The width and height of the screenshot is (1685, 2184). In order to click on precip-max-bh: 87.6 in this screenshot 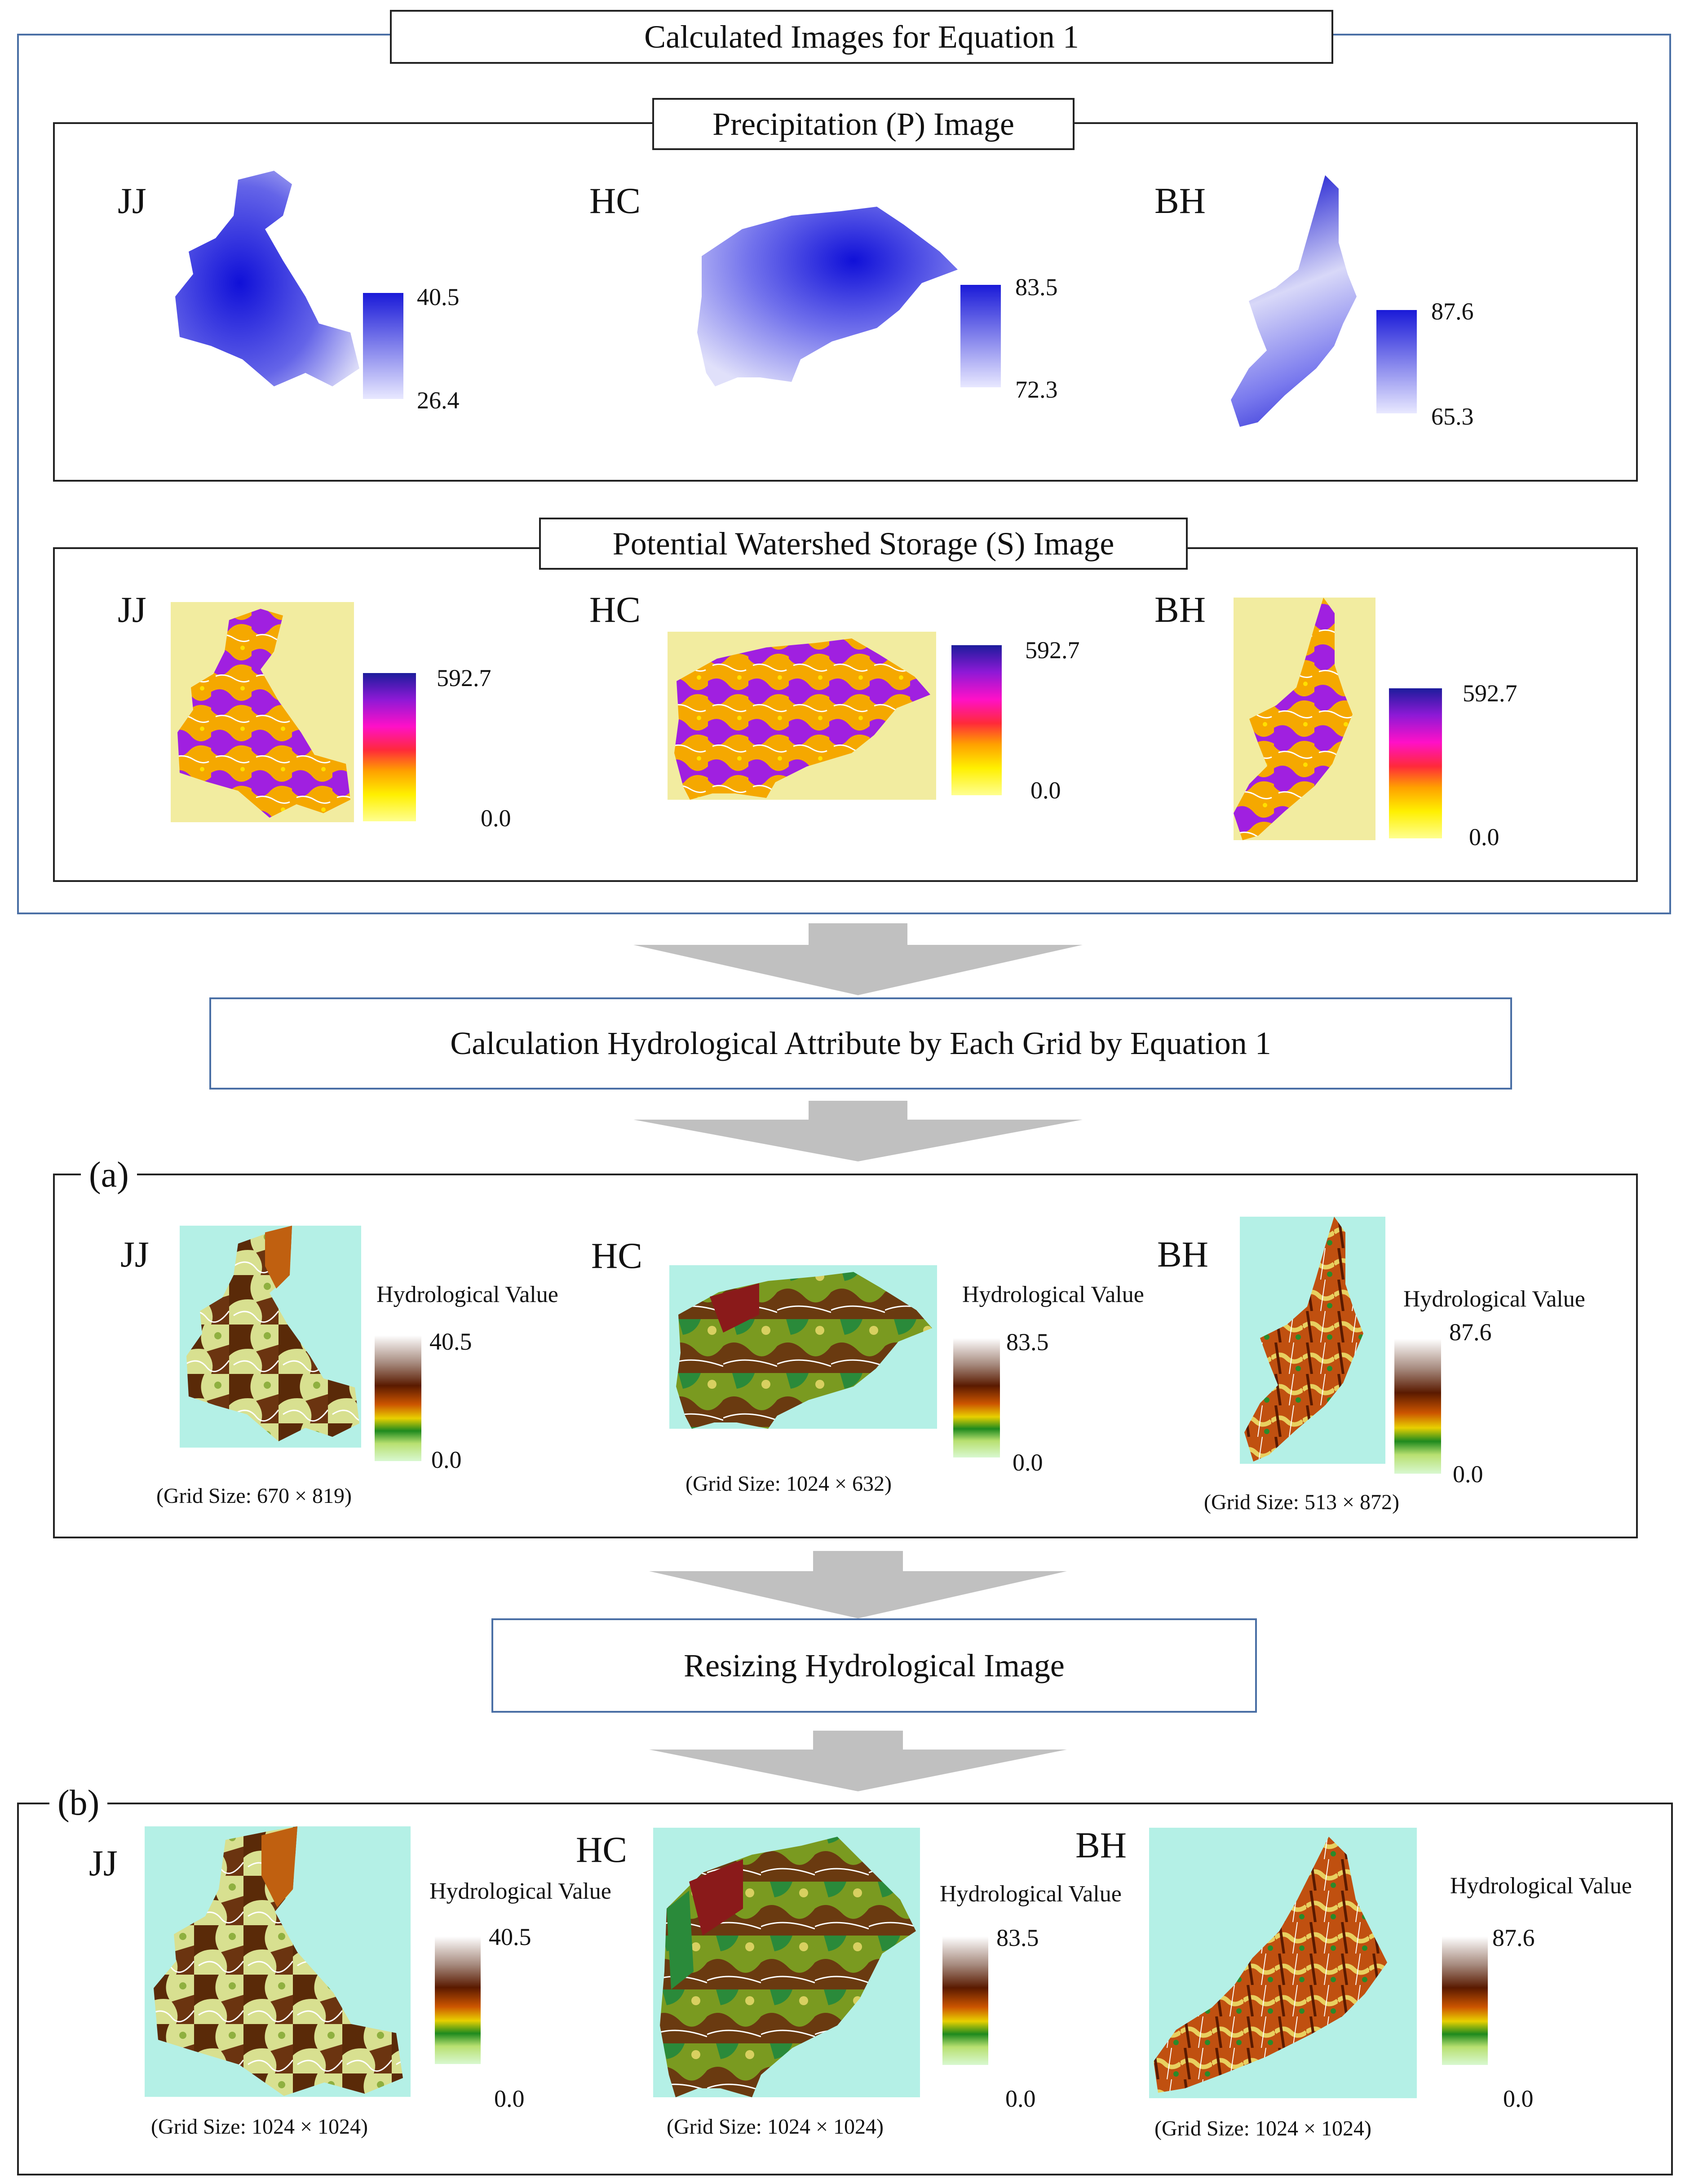, I will do `click(1452, 312)`.